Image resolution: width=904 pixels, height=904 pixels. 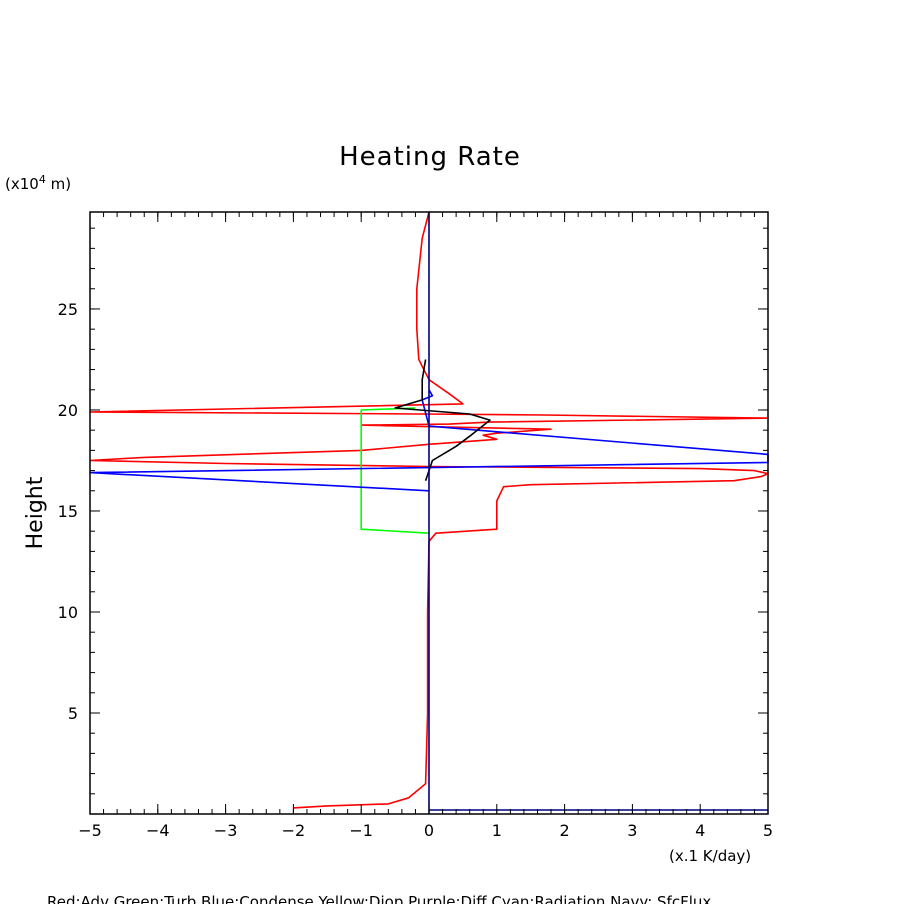 What do you see at coordinates (38, 183) in the screenshot?
I see `y-axis-unit: (x104 m)` at bounding box center [38, 183].